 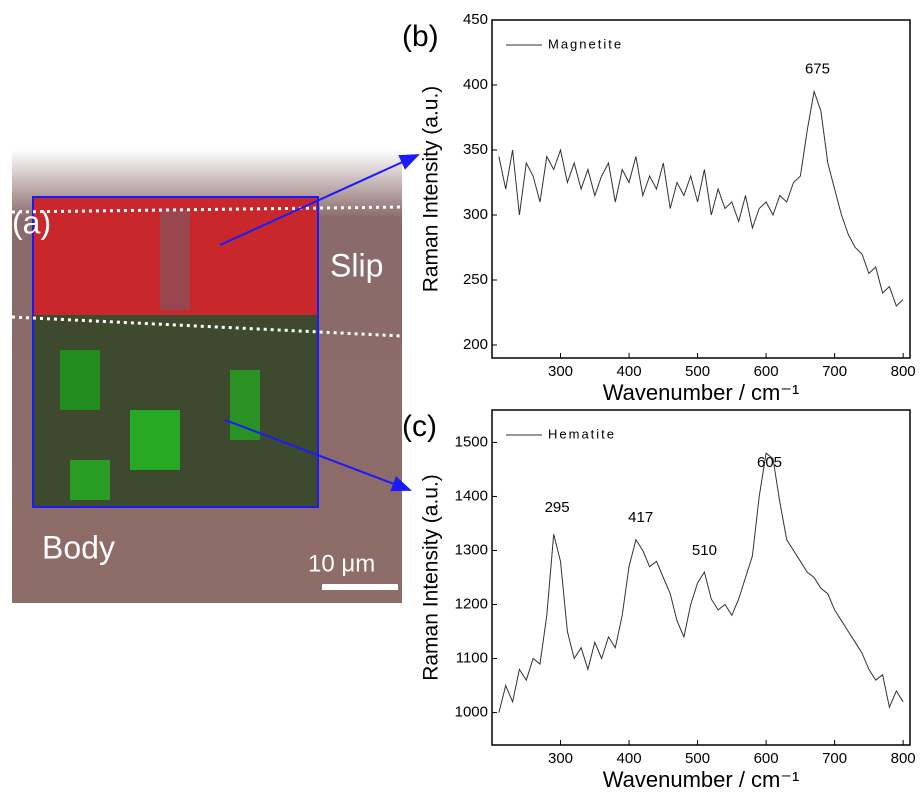 What do you see at coordinates (585, 43) in the screenshot?
I see `legend-label: Magnetite` at bounding box center [585, 43].